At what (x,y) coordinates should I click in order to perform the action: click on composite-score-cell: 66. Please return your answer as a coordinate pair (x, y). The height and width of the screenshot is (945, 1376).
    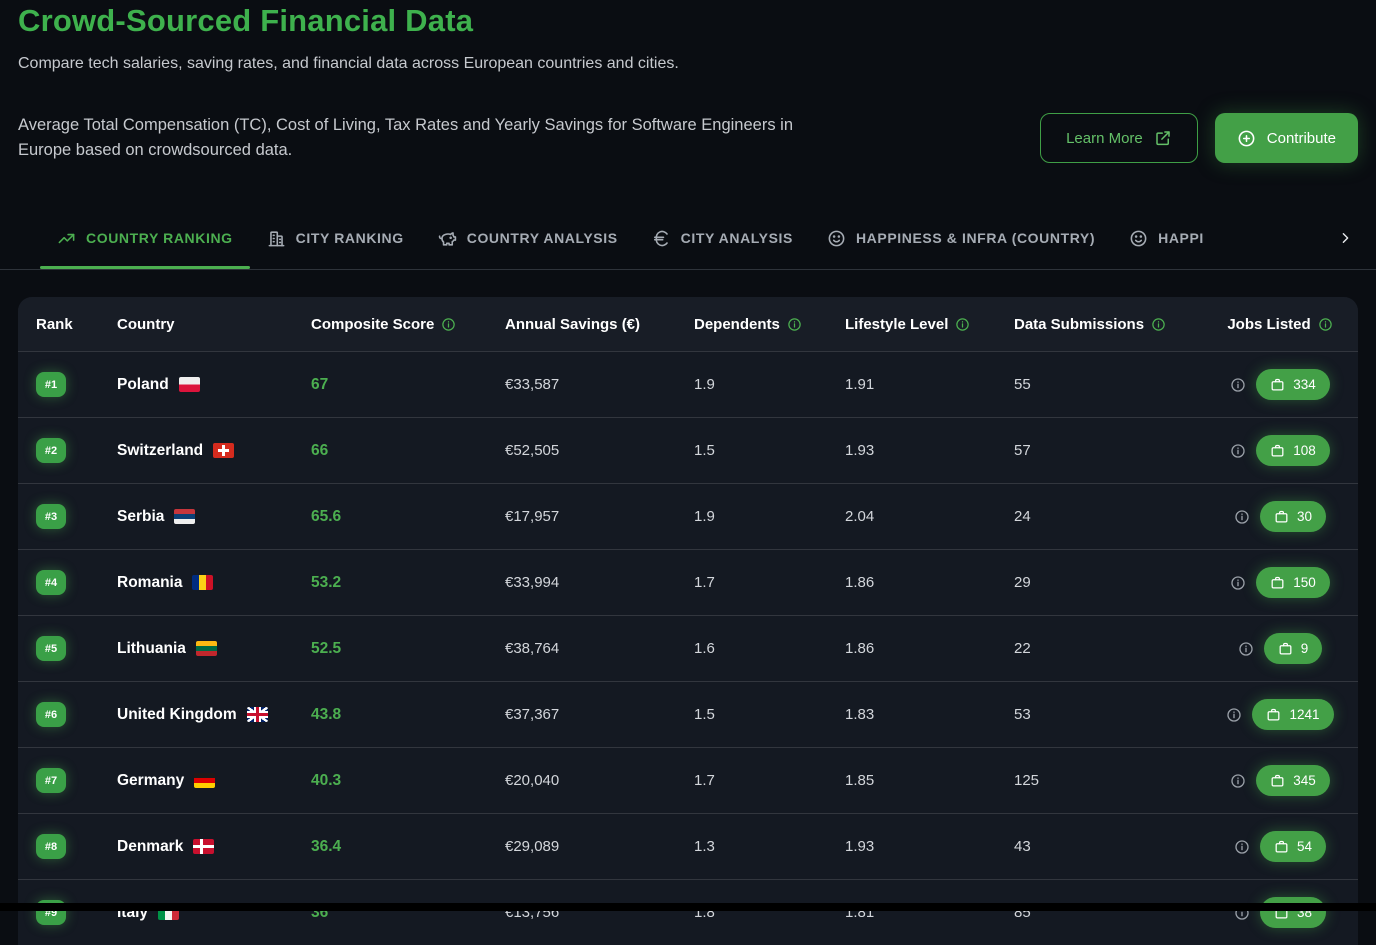
    Looking at the image, I should click on (320, 450).